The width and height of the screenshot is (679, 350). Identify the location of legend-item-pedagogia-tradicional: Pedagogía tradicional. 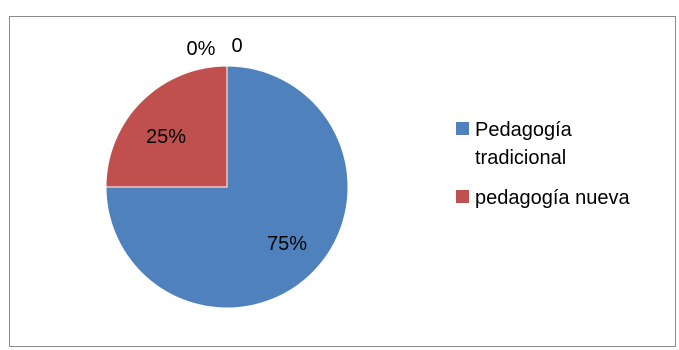
(563, 144).